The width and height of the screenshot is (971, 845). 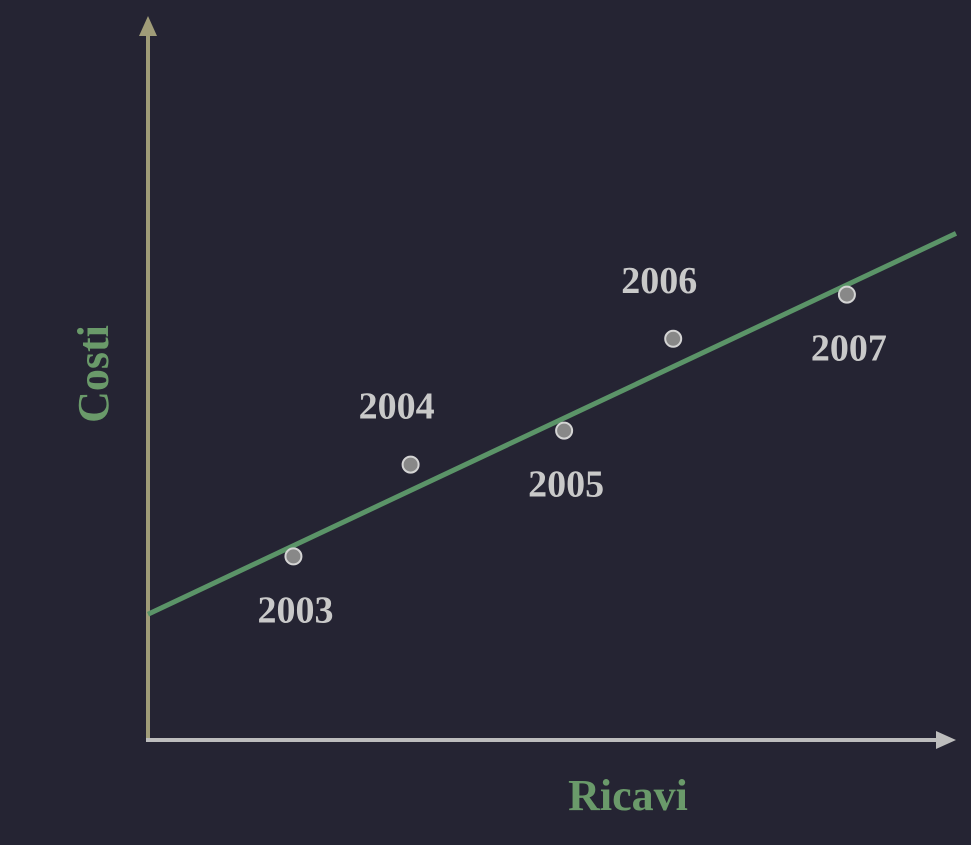 I want to click on data-point-2005, so click(x=564, y=430).